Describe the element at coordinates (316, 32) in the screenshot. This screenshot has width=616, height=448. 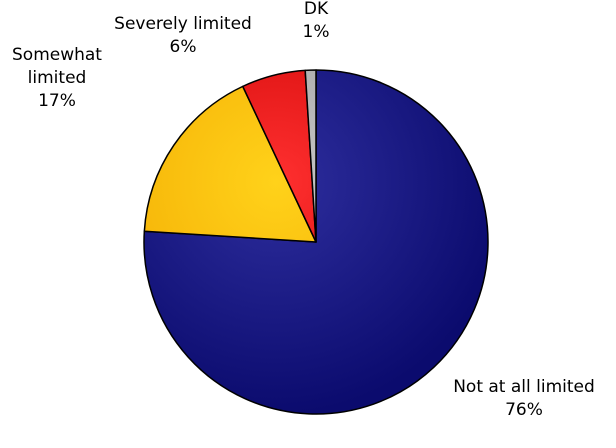
I see `slice-value-label: 1%` at that location.